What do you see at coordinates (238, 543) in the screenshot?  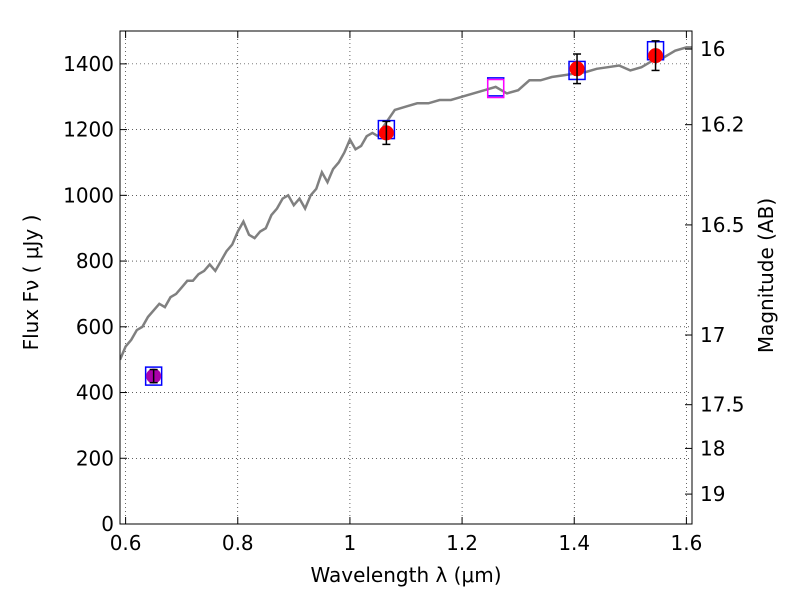 I see `x-tick-label: 0.8` at bounding box center [238, 543].